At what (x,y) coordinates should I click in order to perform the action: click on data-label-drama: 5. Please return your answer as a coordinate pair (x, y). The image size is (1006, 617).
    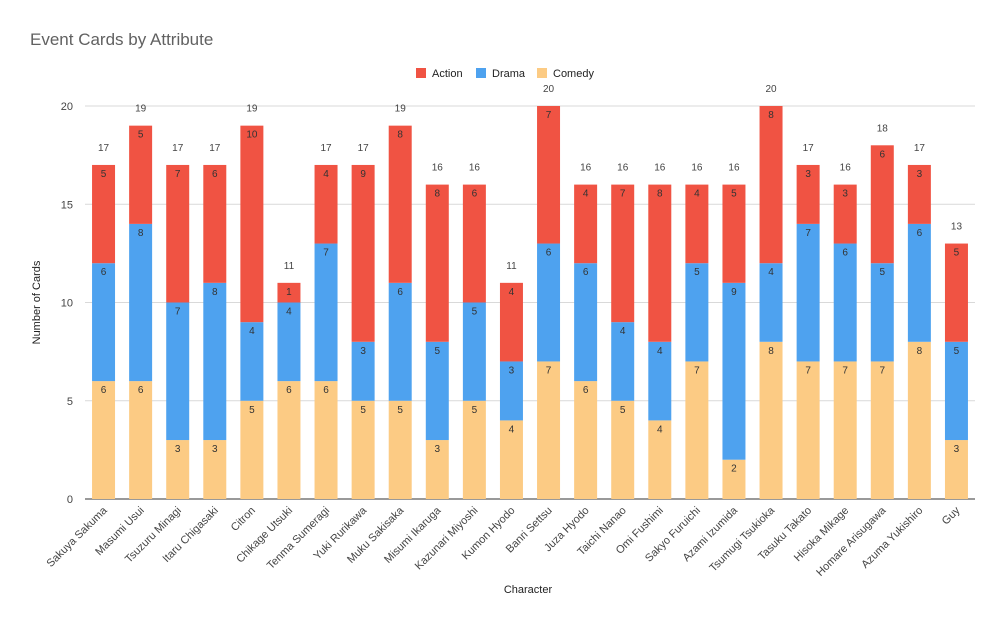
    Looking at the image, I should click on (697, 272).